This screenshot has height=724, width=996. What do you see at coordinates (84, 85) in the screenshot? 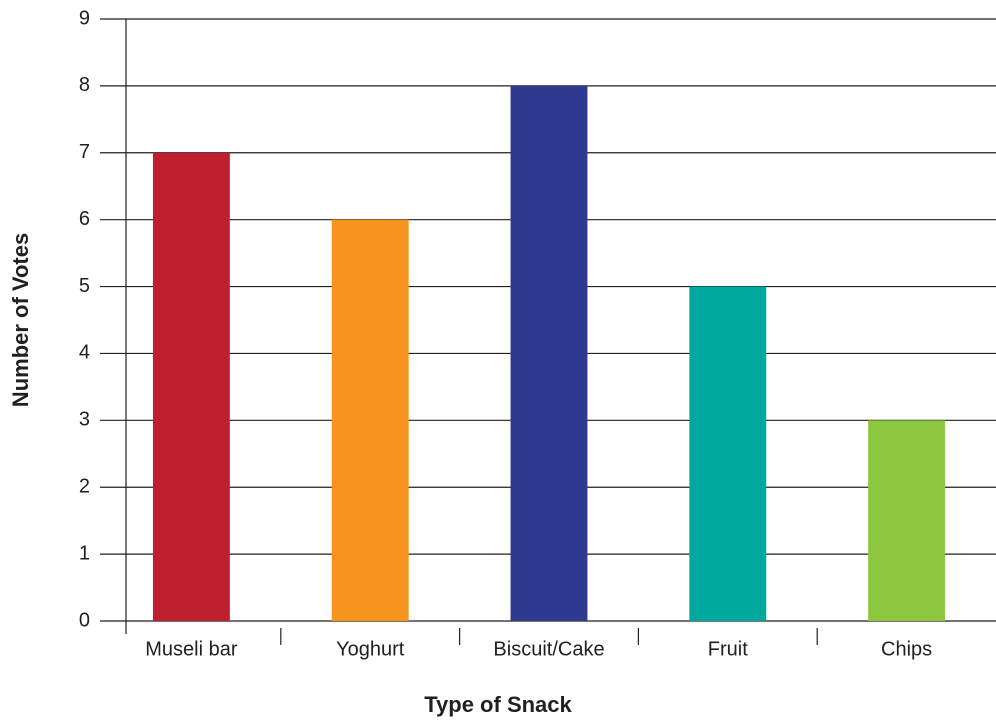
I see `y-tick-label: 8` at bounding box center [84, 85].